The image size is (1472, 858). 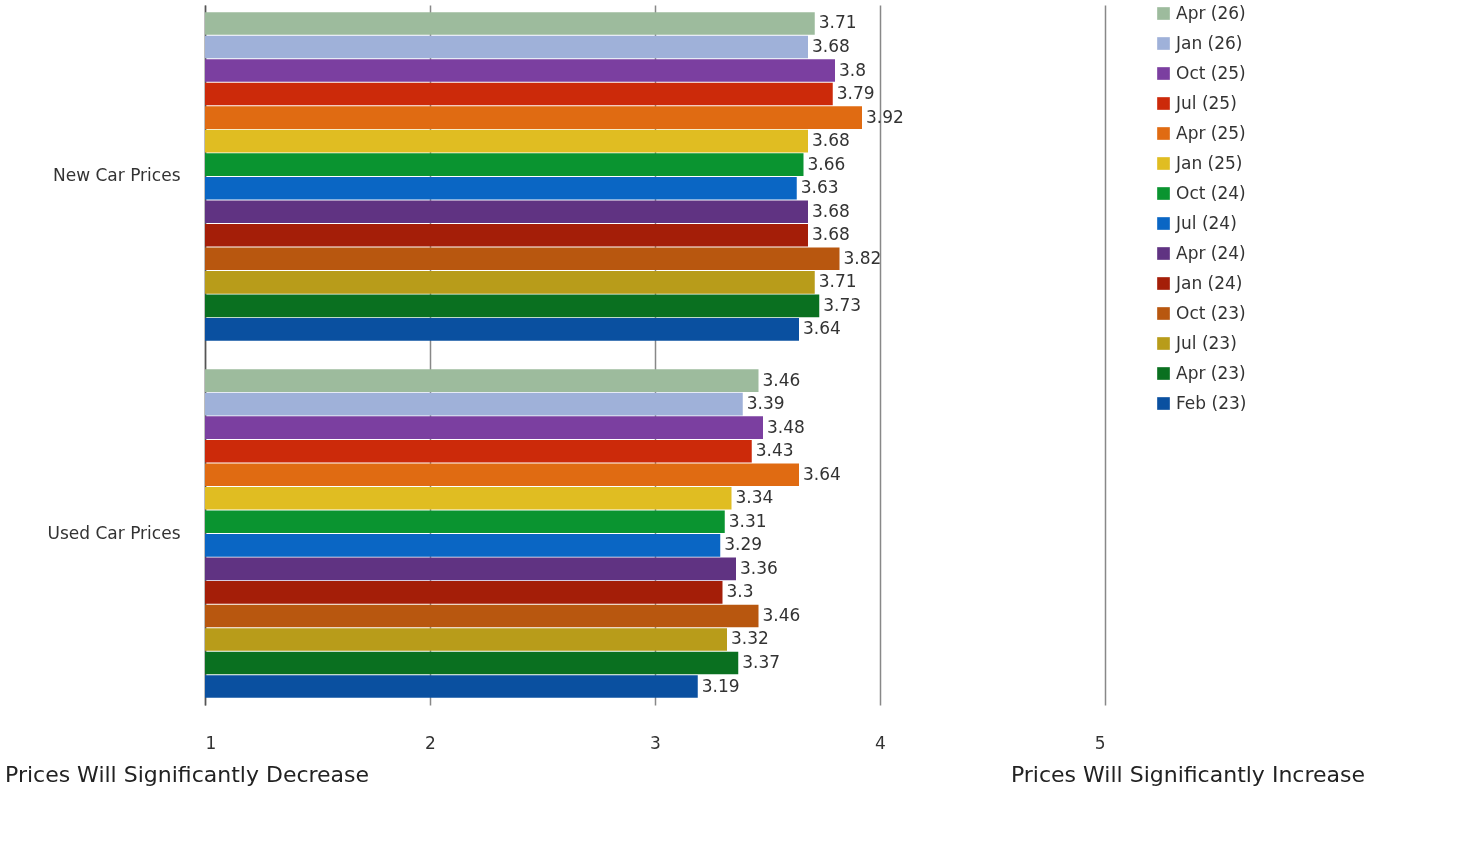 What do you see at coordinates (1211, 192) in the screenshot?
I see `legend-label: Oct (24)` at bounding box center [1211, 192].